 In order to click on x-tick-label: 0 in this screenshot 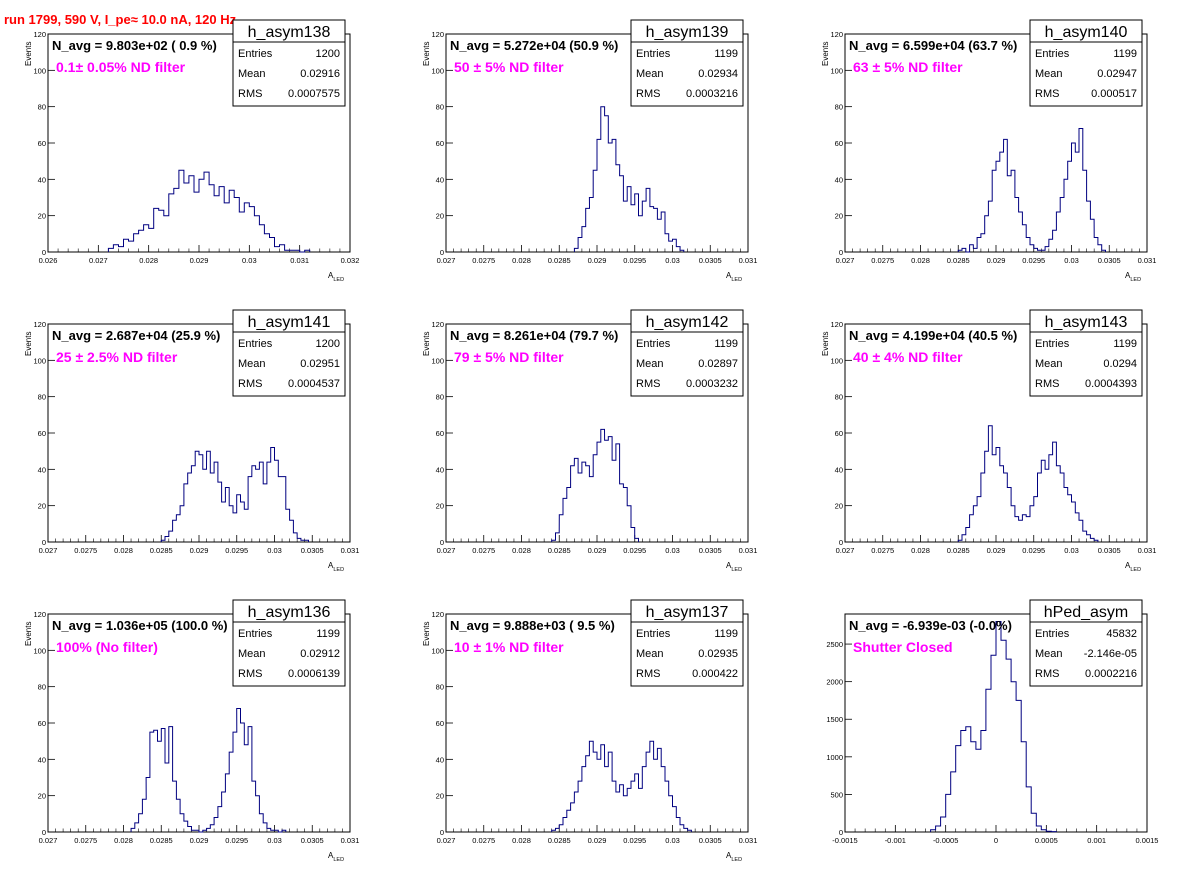, I will do `click(996, 840)`.